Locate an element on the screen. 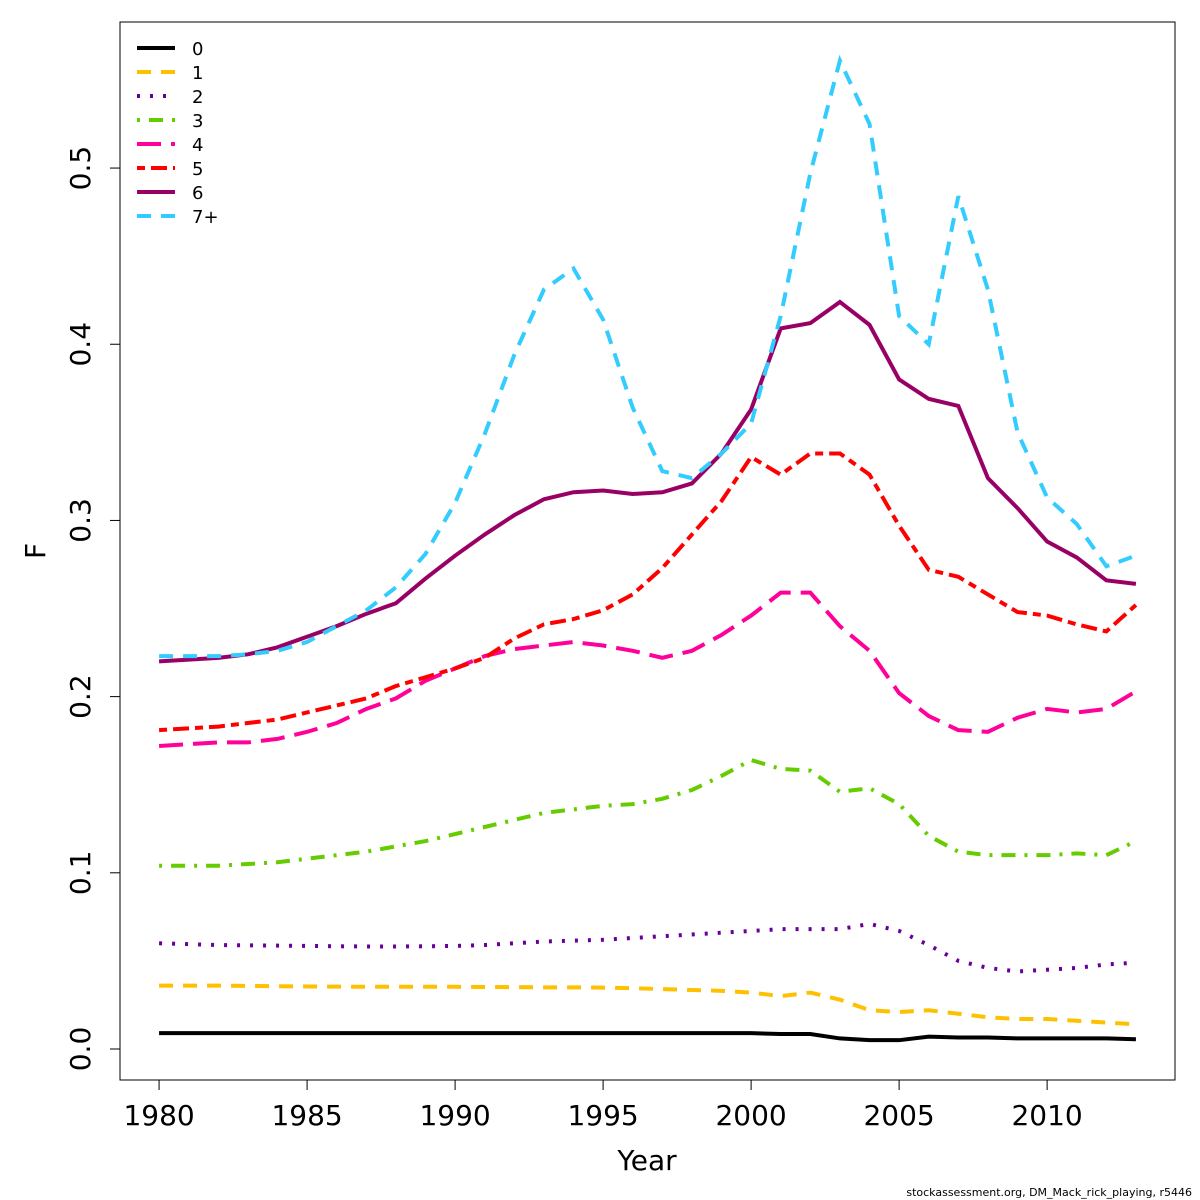  y-tick-label: 0.1 is located at coordinates (80, 873).